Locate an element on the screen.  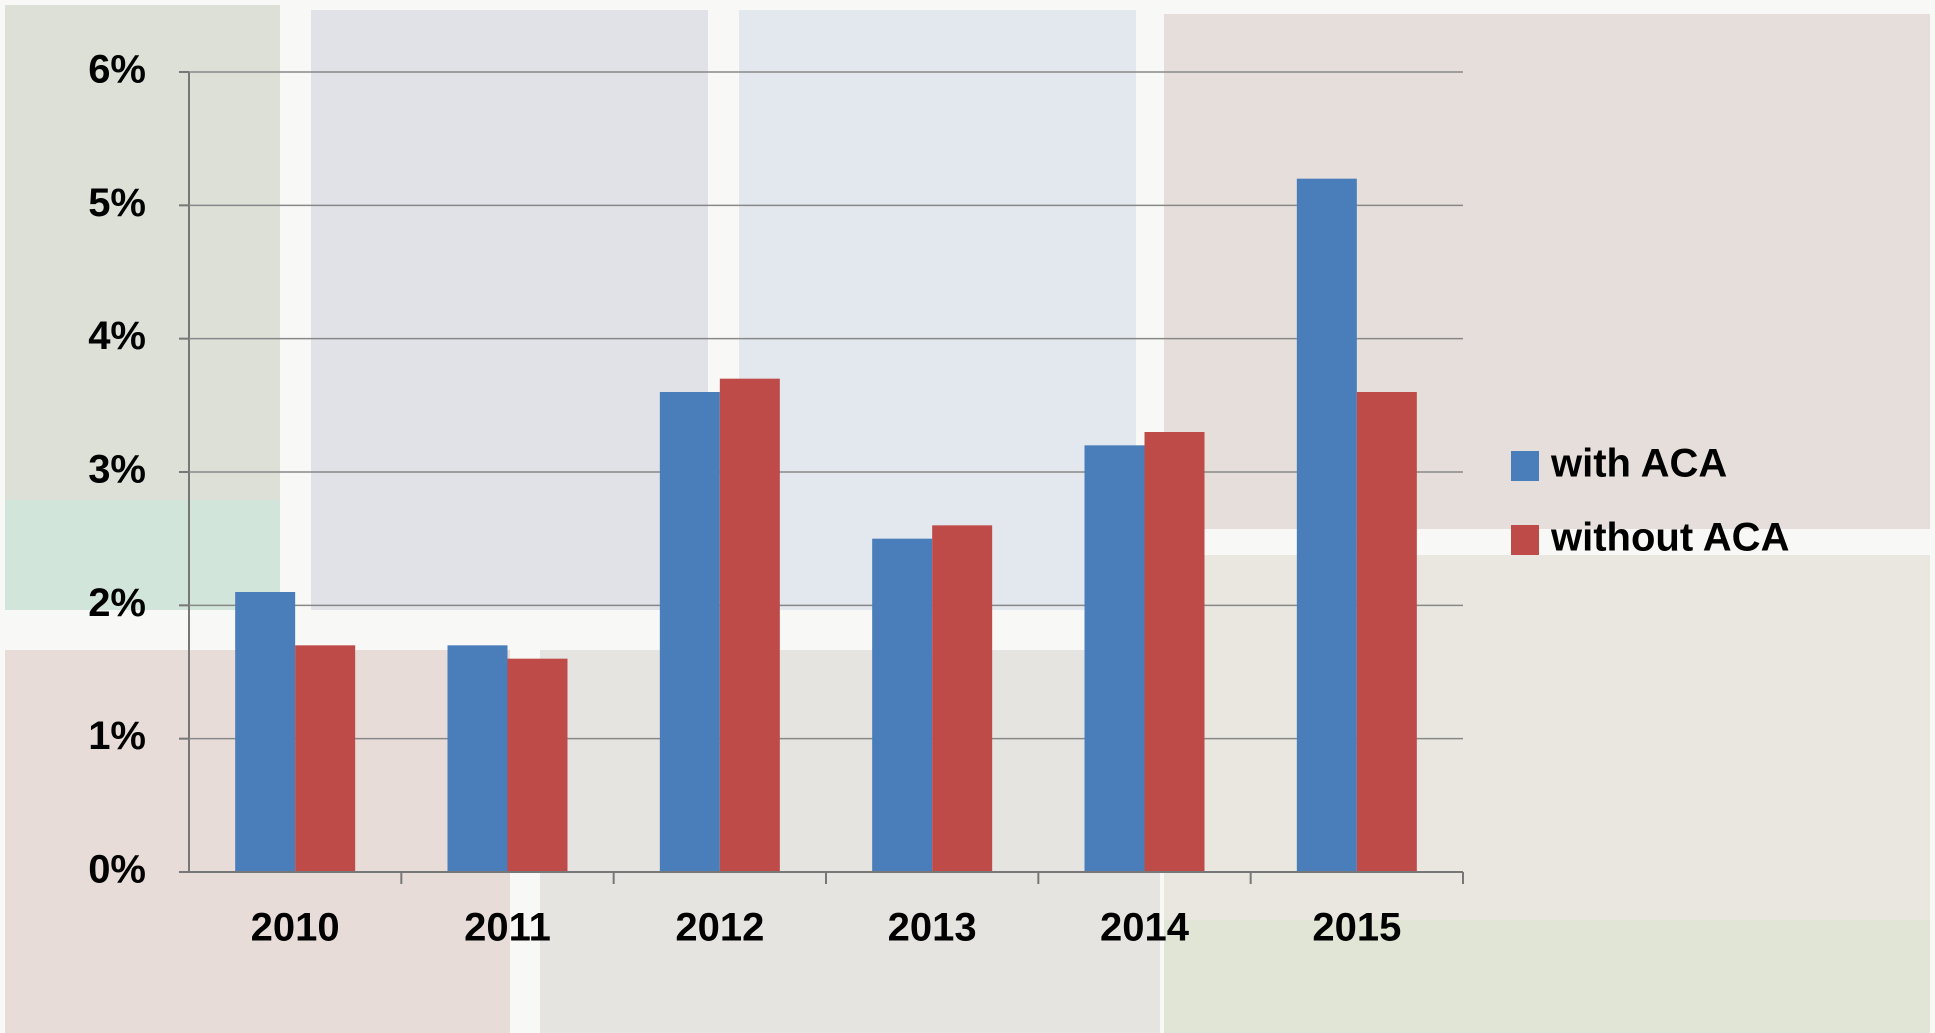
x-tick-label: 2011 is located at coordinates (507, 928).